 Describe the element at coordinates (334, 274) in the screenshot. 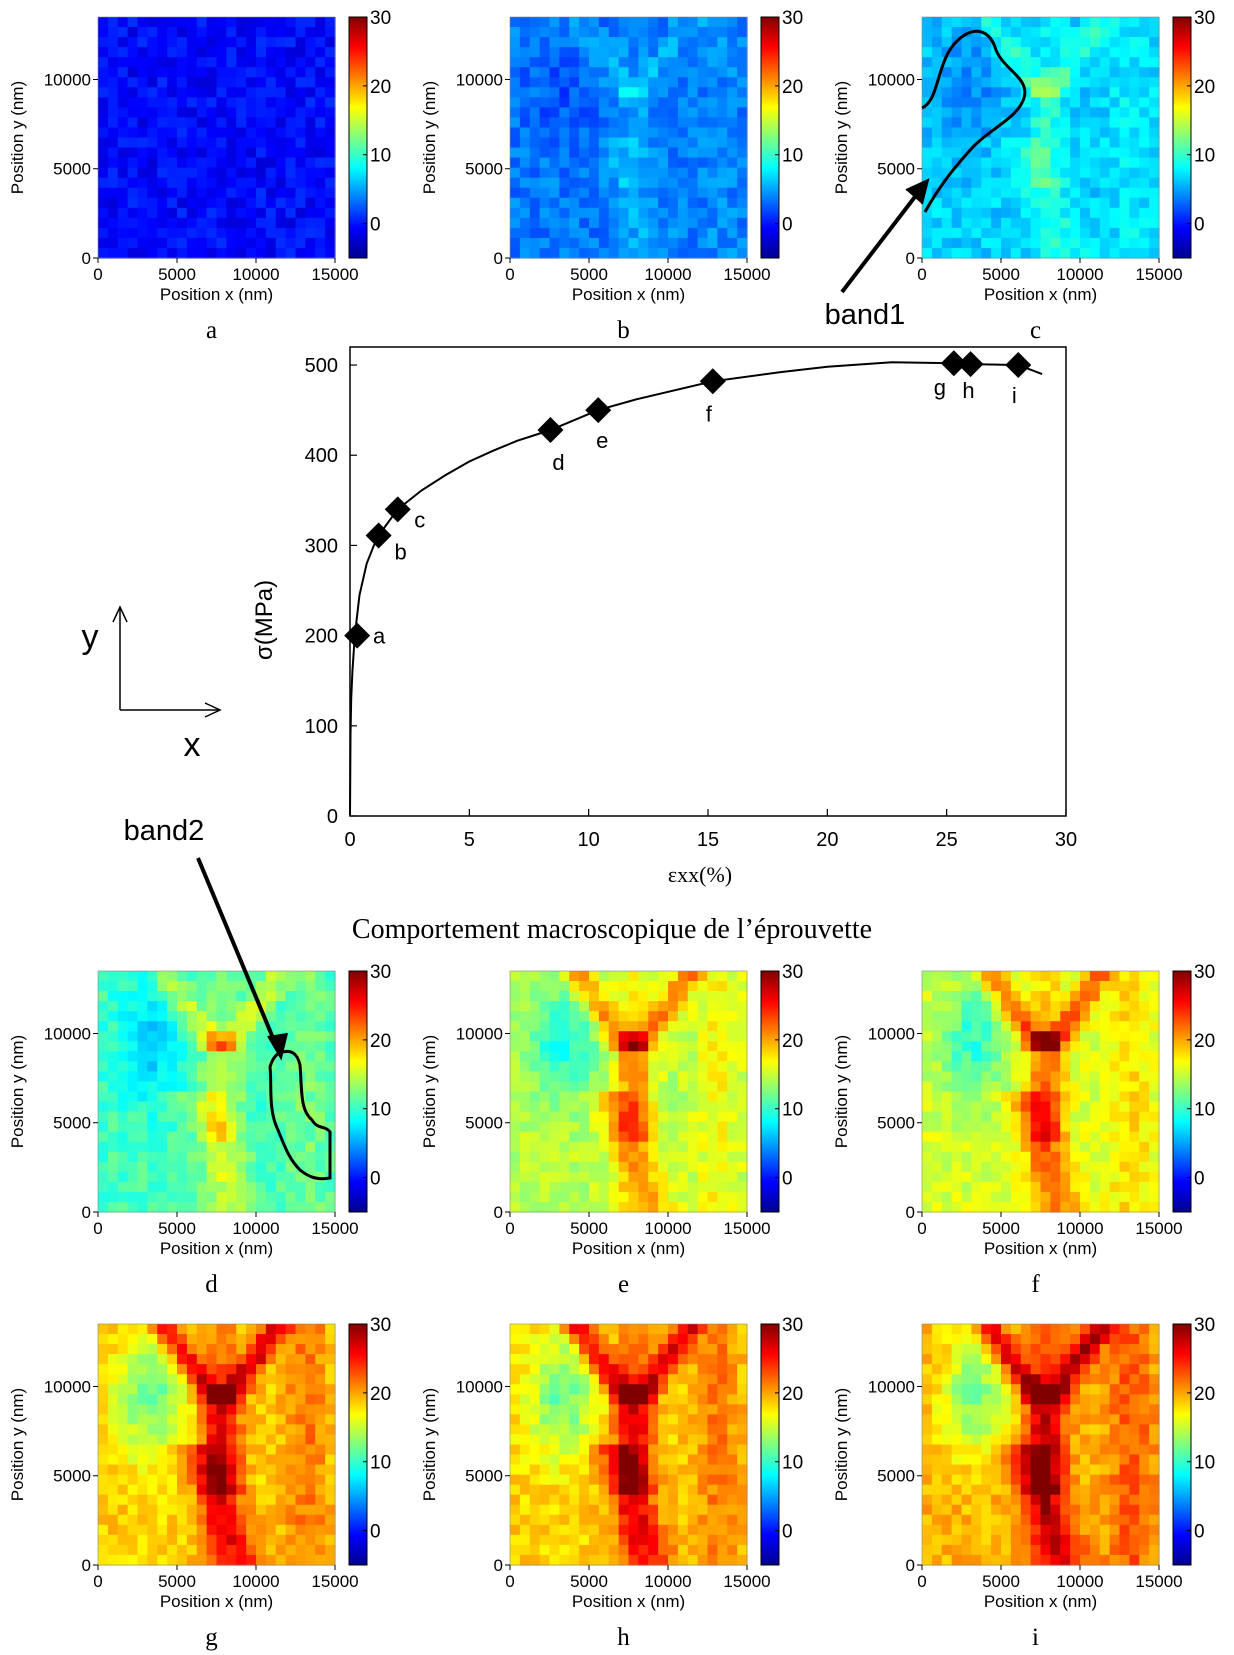

I see `map-x-tick-label: 15000` at that location.